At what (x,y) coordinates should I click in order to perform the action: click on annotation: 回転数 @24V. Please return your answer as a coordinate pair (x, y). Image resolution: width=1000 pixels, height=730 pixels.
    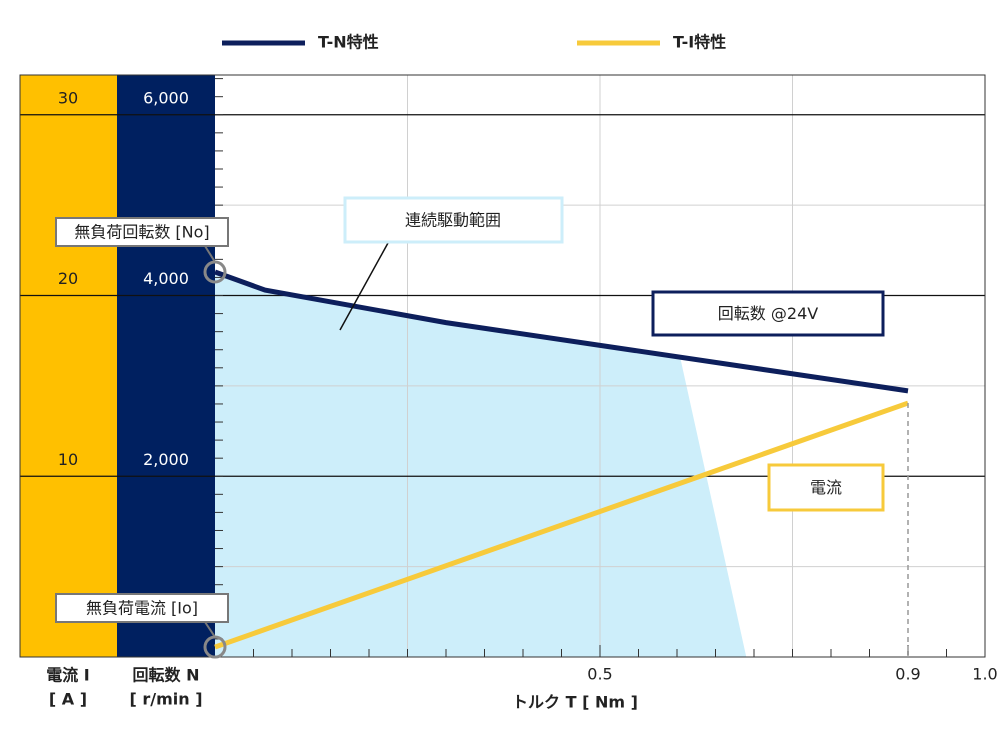
    Looking at the image, I should click on (768, 313).